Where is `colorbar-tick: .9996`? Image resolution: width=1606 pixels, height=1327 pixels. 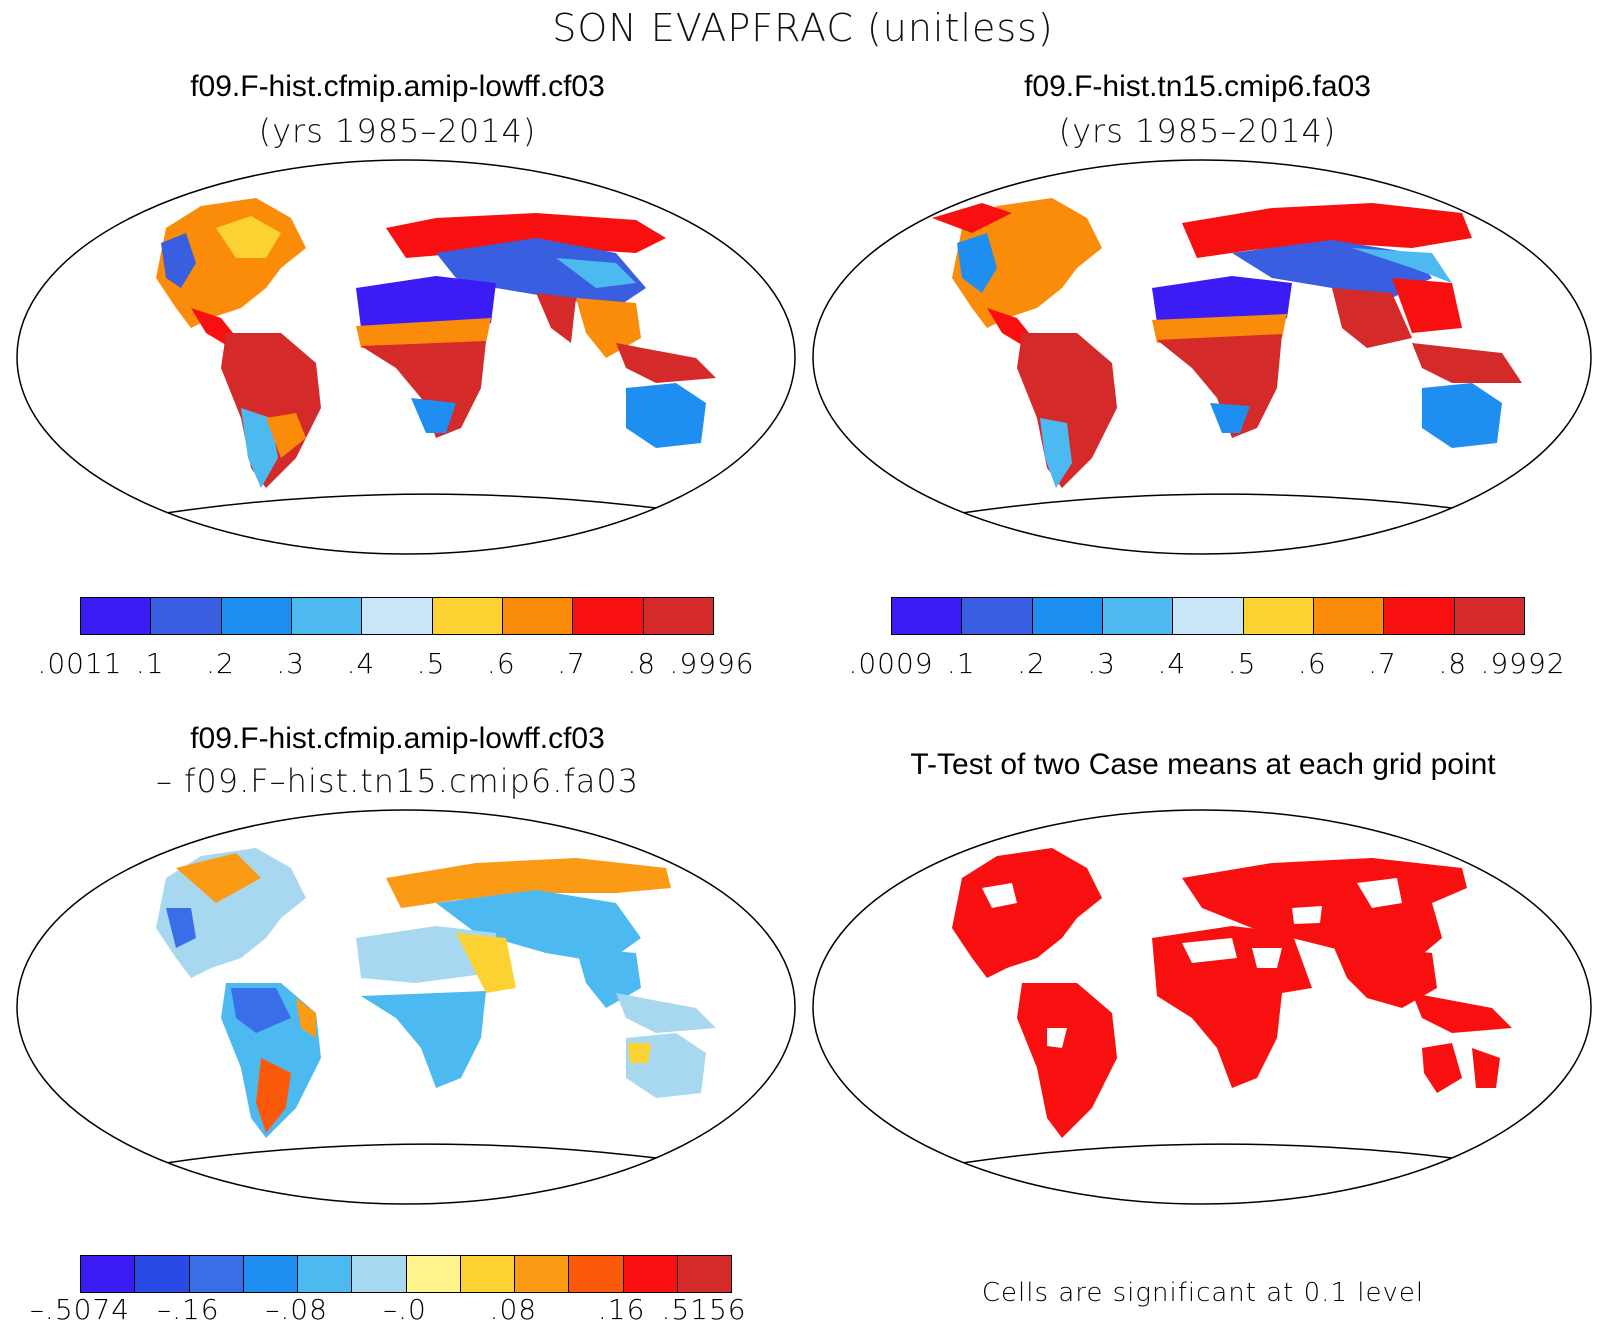
colorbar-tick: .9996 is located at coordinates (712, 663).